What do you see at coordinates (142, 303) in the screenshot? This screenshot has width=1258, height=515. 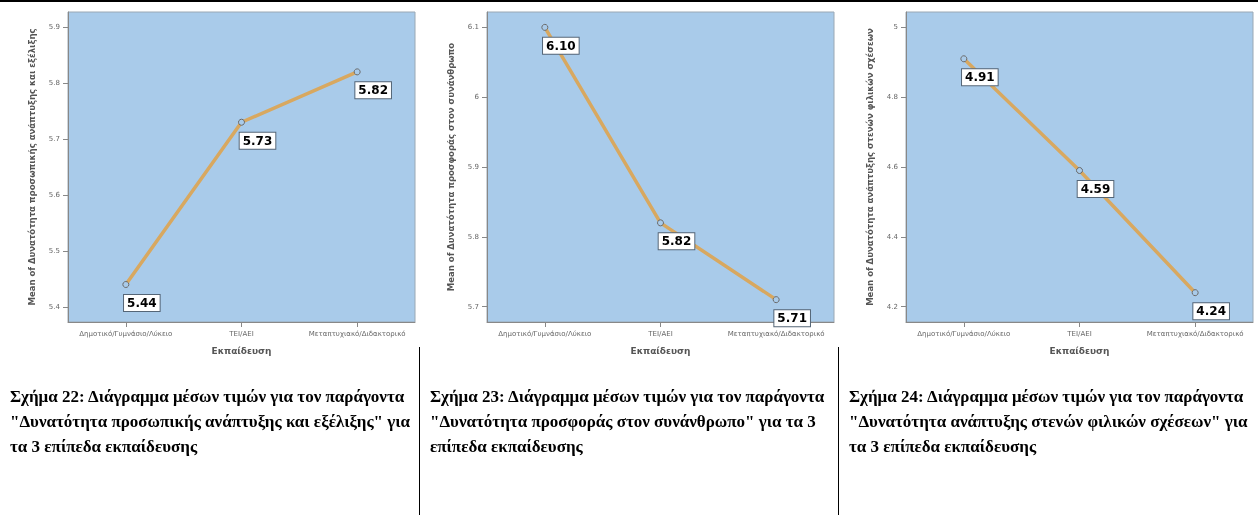 I see `data-label: 5.44` at bounding box center [142, 303].